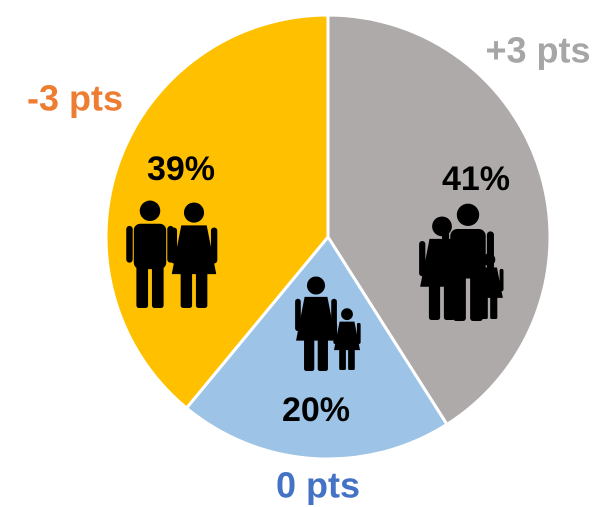 The width and height of the screenshot is (612, 507). Describe the element at coordinates (476, 179) in the screenshot. I see `data-label: 41%` at that location.